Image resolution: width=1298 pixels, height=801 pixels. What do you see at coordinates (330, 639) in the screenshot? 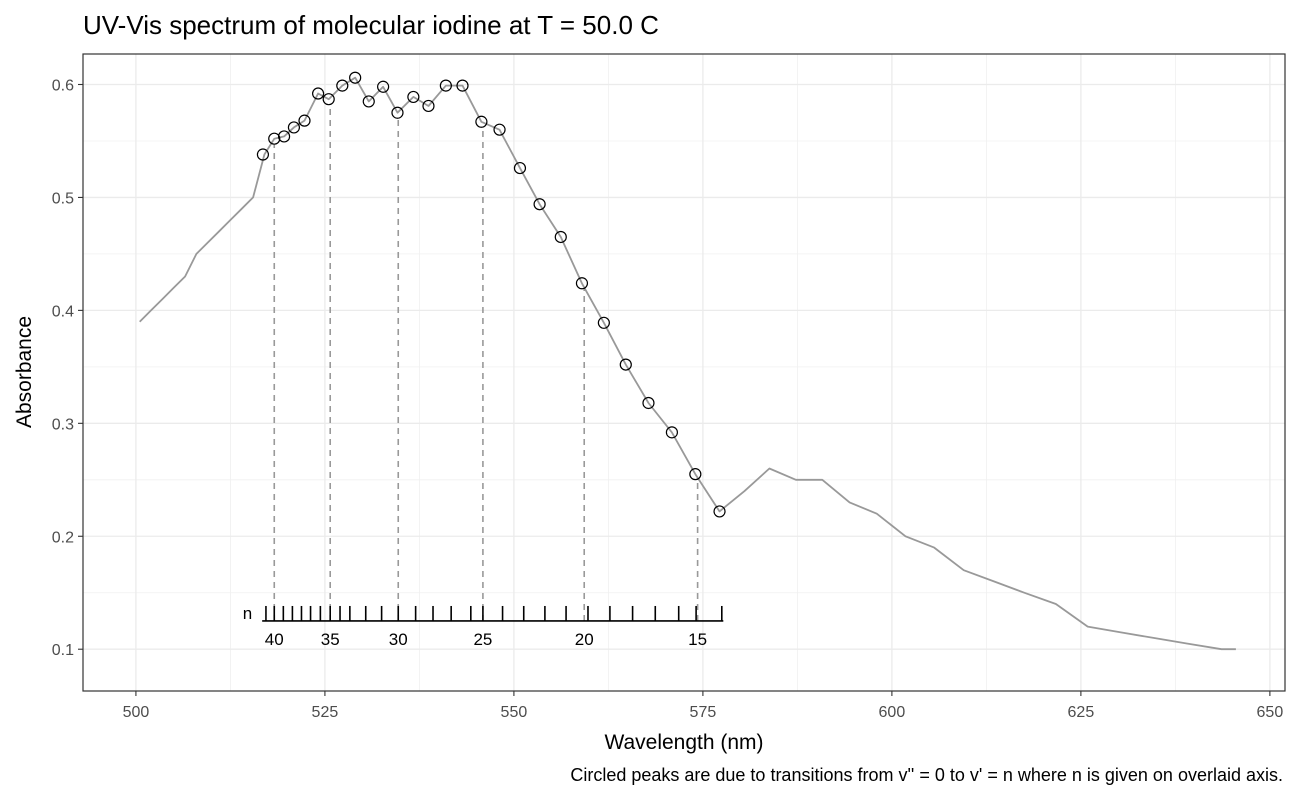
I see `n-axis-tick-label: 35` at bounding box center [330, 639].